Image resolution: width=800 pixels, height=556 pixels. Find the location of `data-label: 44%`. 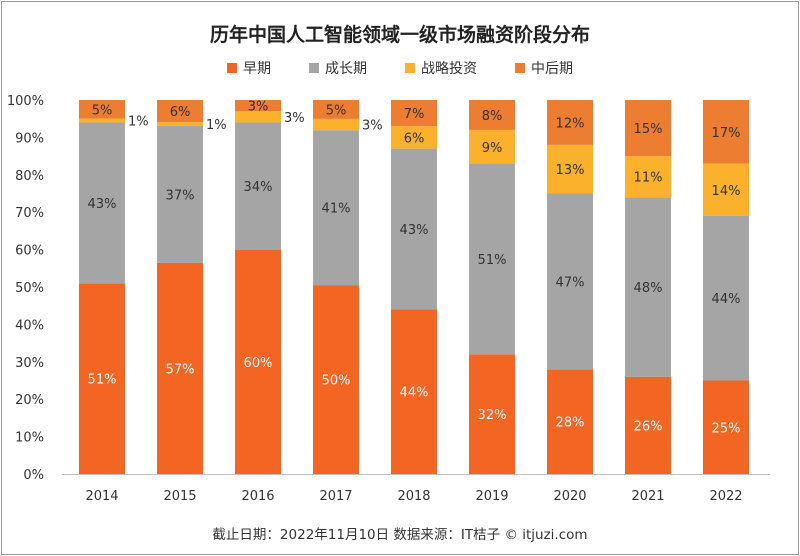

data-label: 44% is located at coordinates (414, 393).